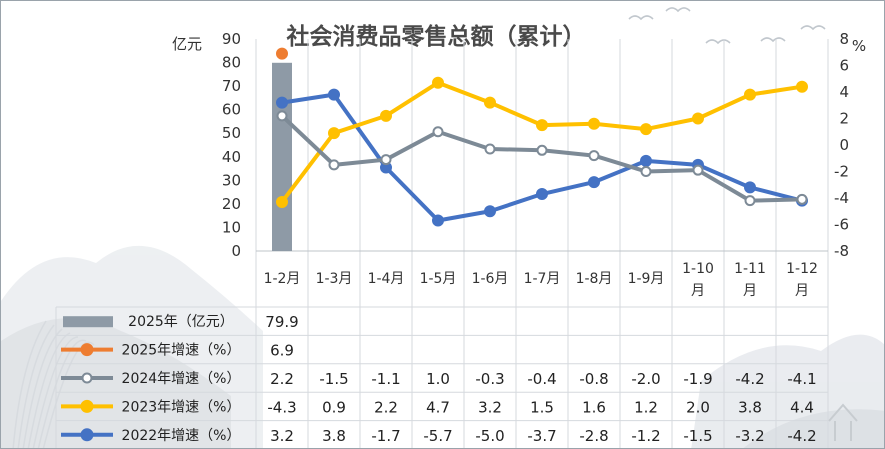  I want to click on left-tick-label: 60, so click(231, 110).